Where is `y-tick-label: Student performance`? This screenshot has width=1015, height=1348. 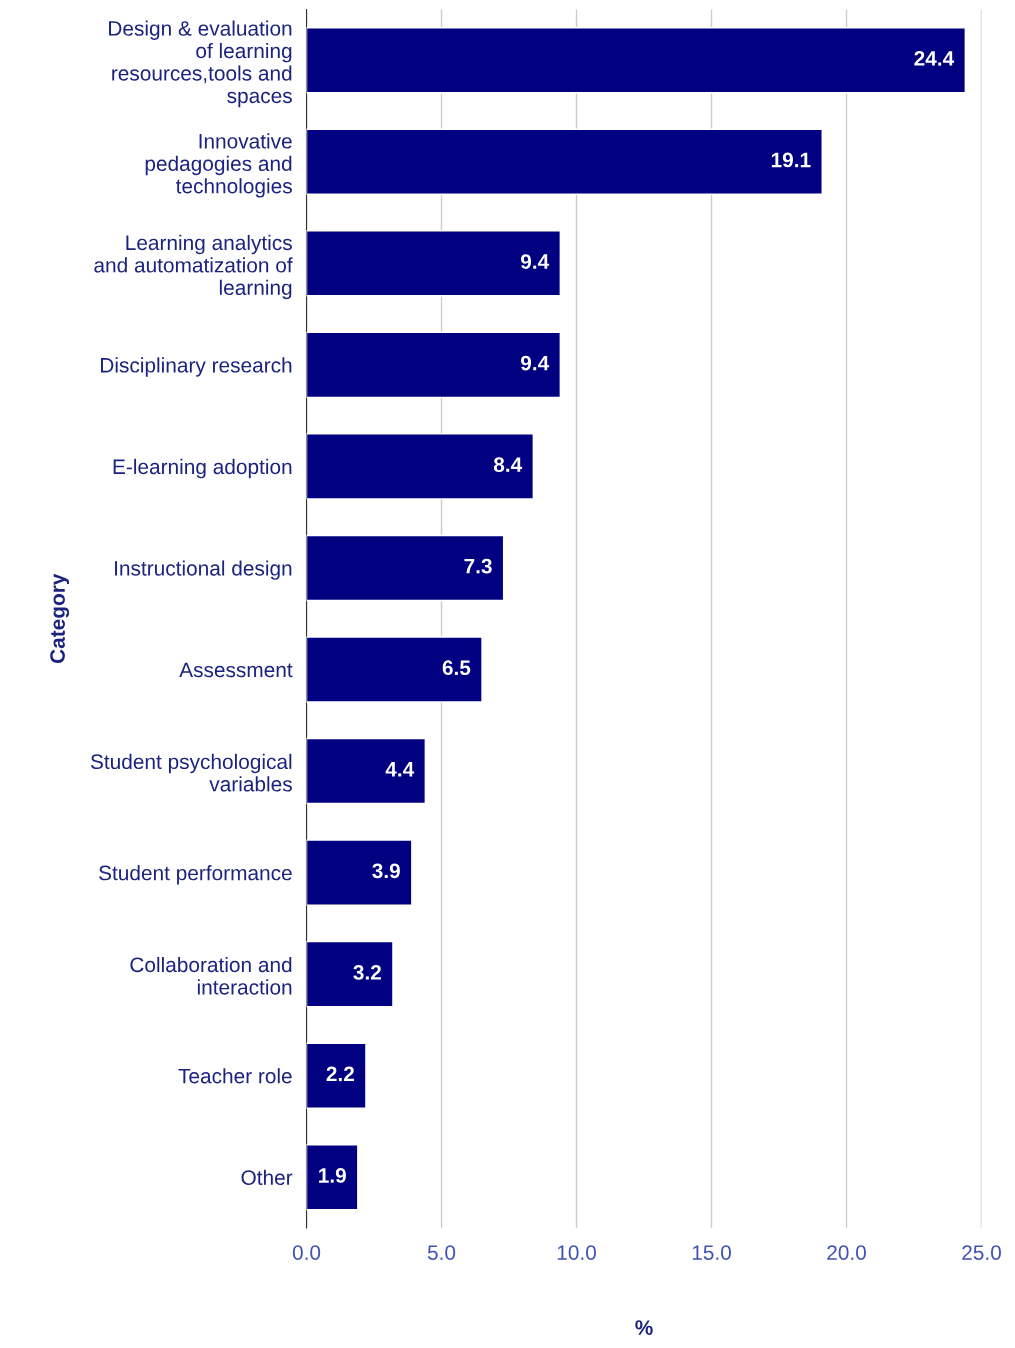
y-tick-label: Student performance is located at coordinates (195, 875).